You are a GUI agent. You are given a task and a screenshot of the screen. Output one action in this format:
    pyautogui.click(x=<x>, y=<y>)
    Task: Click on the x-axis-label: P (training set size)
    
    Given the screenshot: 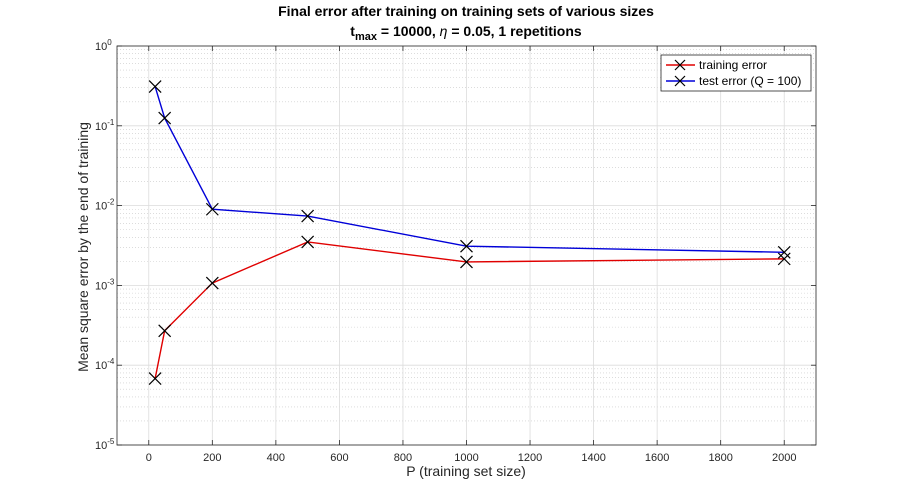 What is the action you would take?
    pyautogui.click(x=466, y=471)
    